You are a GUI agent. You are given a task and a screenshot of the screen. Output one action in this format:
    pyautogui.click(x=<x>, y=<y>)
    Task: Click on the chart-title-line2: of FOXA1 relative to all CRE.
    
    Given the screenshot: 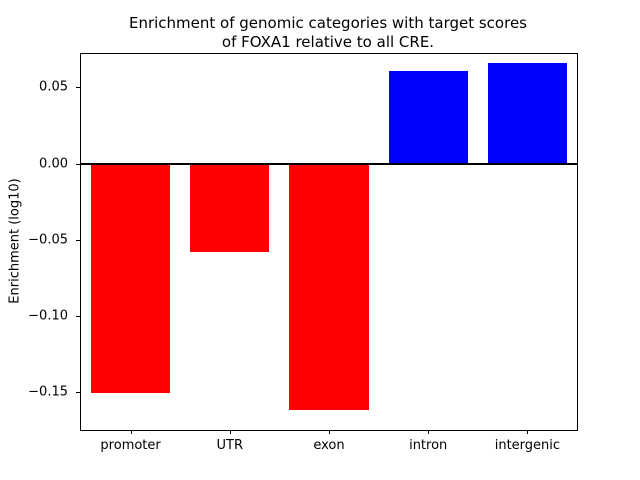 What is the action you would take?
    pyautogui.click(x=328, y=42)
    